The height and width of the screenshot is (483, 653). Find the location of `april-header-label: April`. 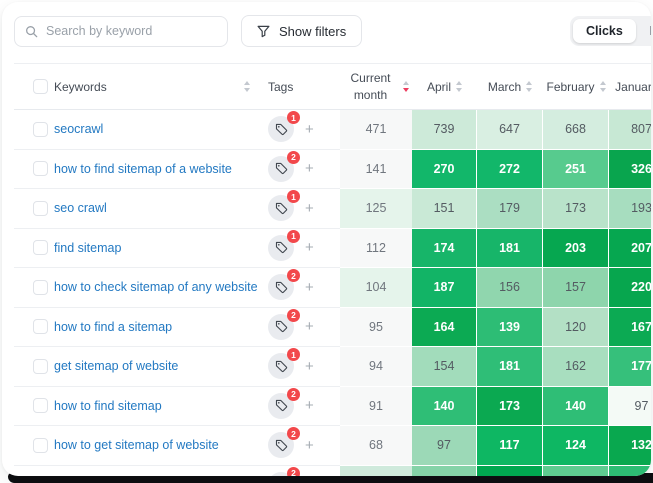

april-header-label: April is located at coordinates (438, 86).